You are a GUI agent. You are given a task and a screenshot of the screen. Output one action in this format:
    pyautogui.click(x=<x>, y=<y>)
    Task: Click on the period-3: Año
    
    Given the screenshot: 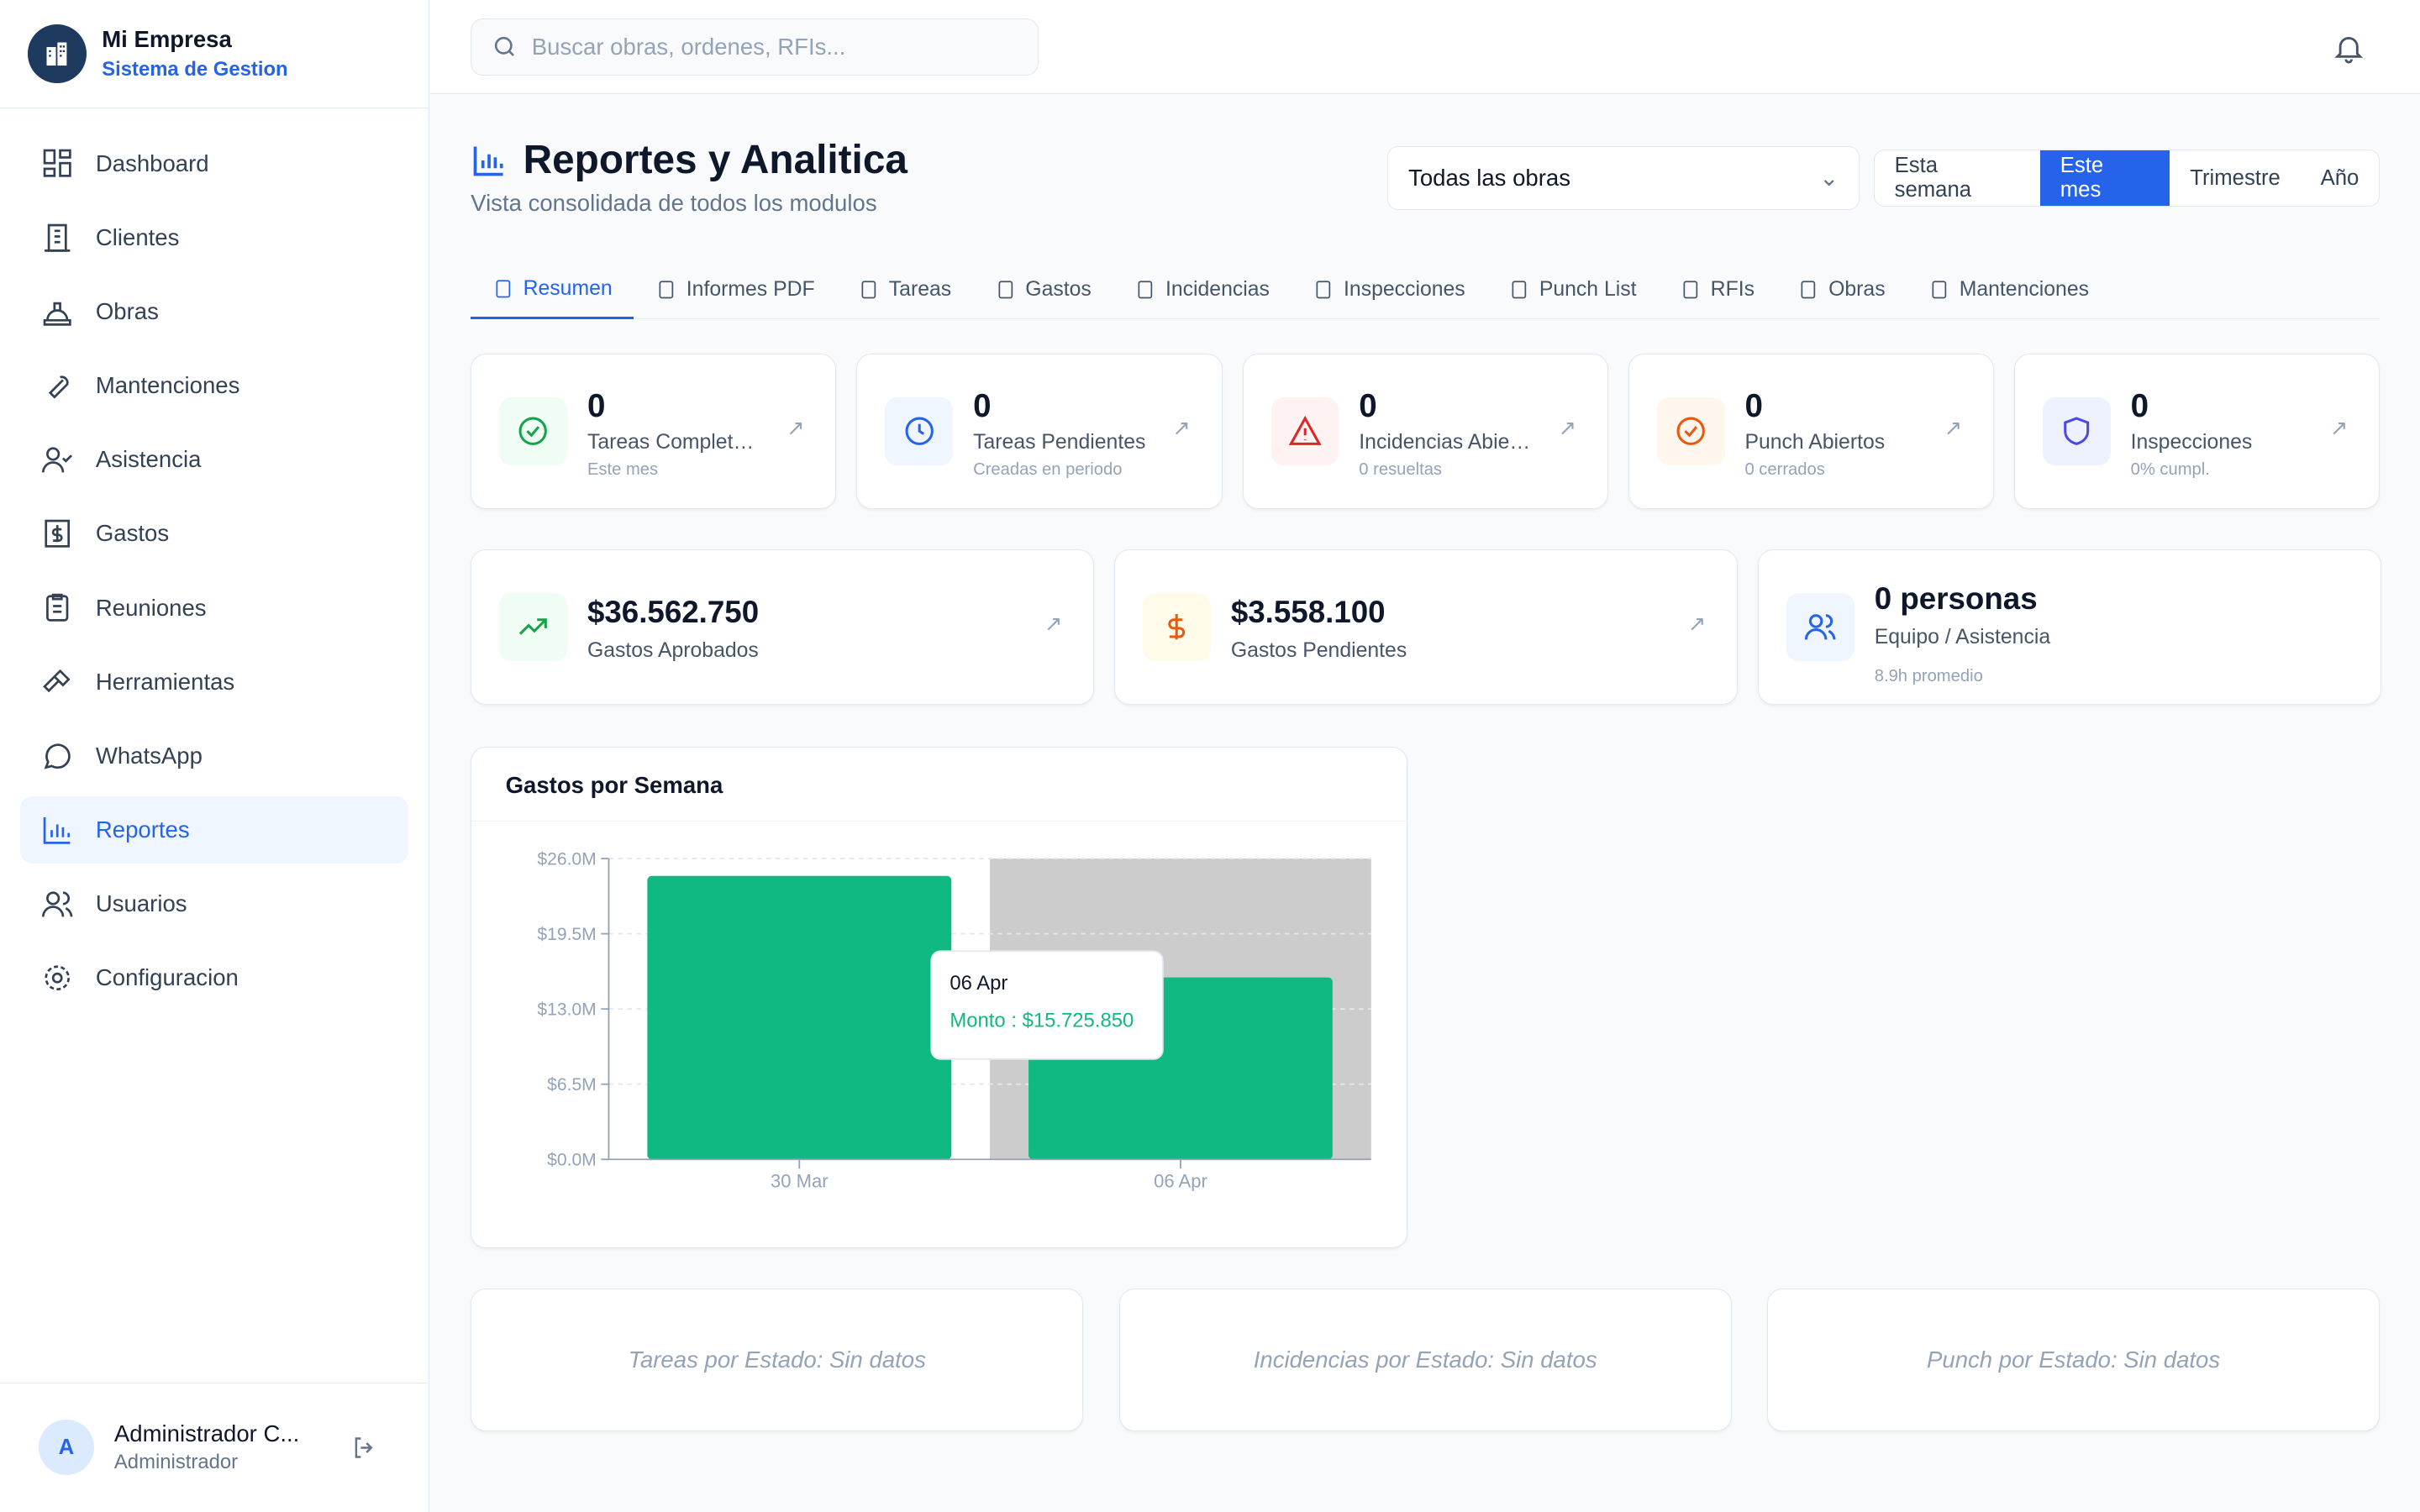 What is the action you would take?
    pyautogui.click(x=2340, y=177)
    